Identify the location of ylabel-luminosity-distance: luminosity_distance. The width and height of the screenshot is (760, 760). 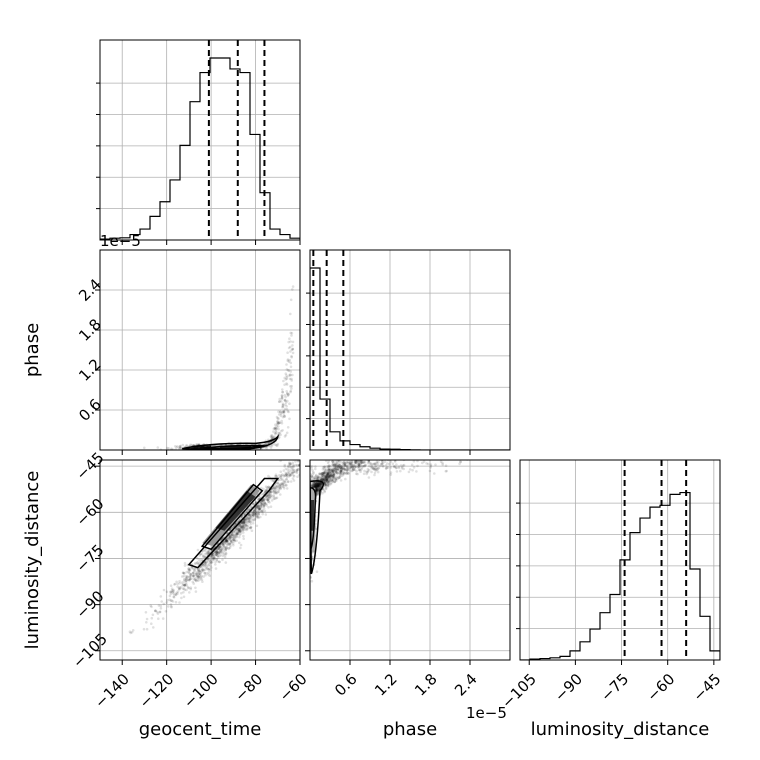
(32, 560).